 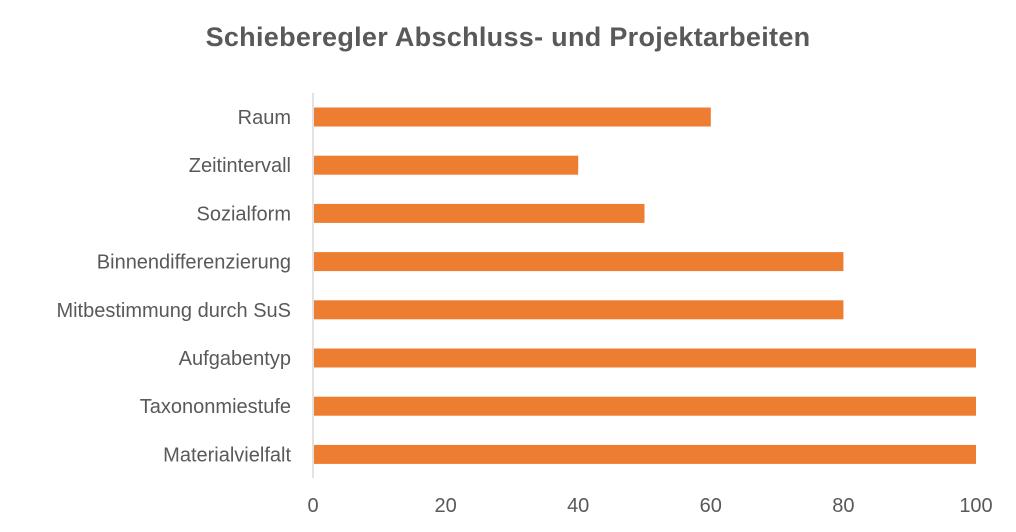 I want to click on x-tick-label: 100, so click(x=975, y=506).